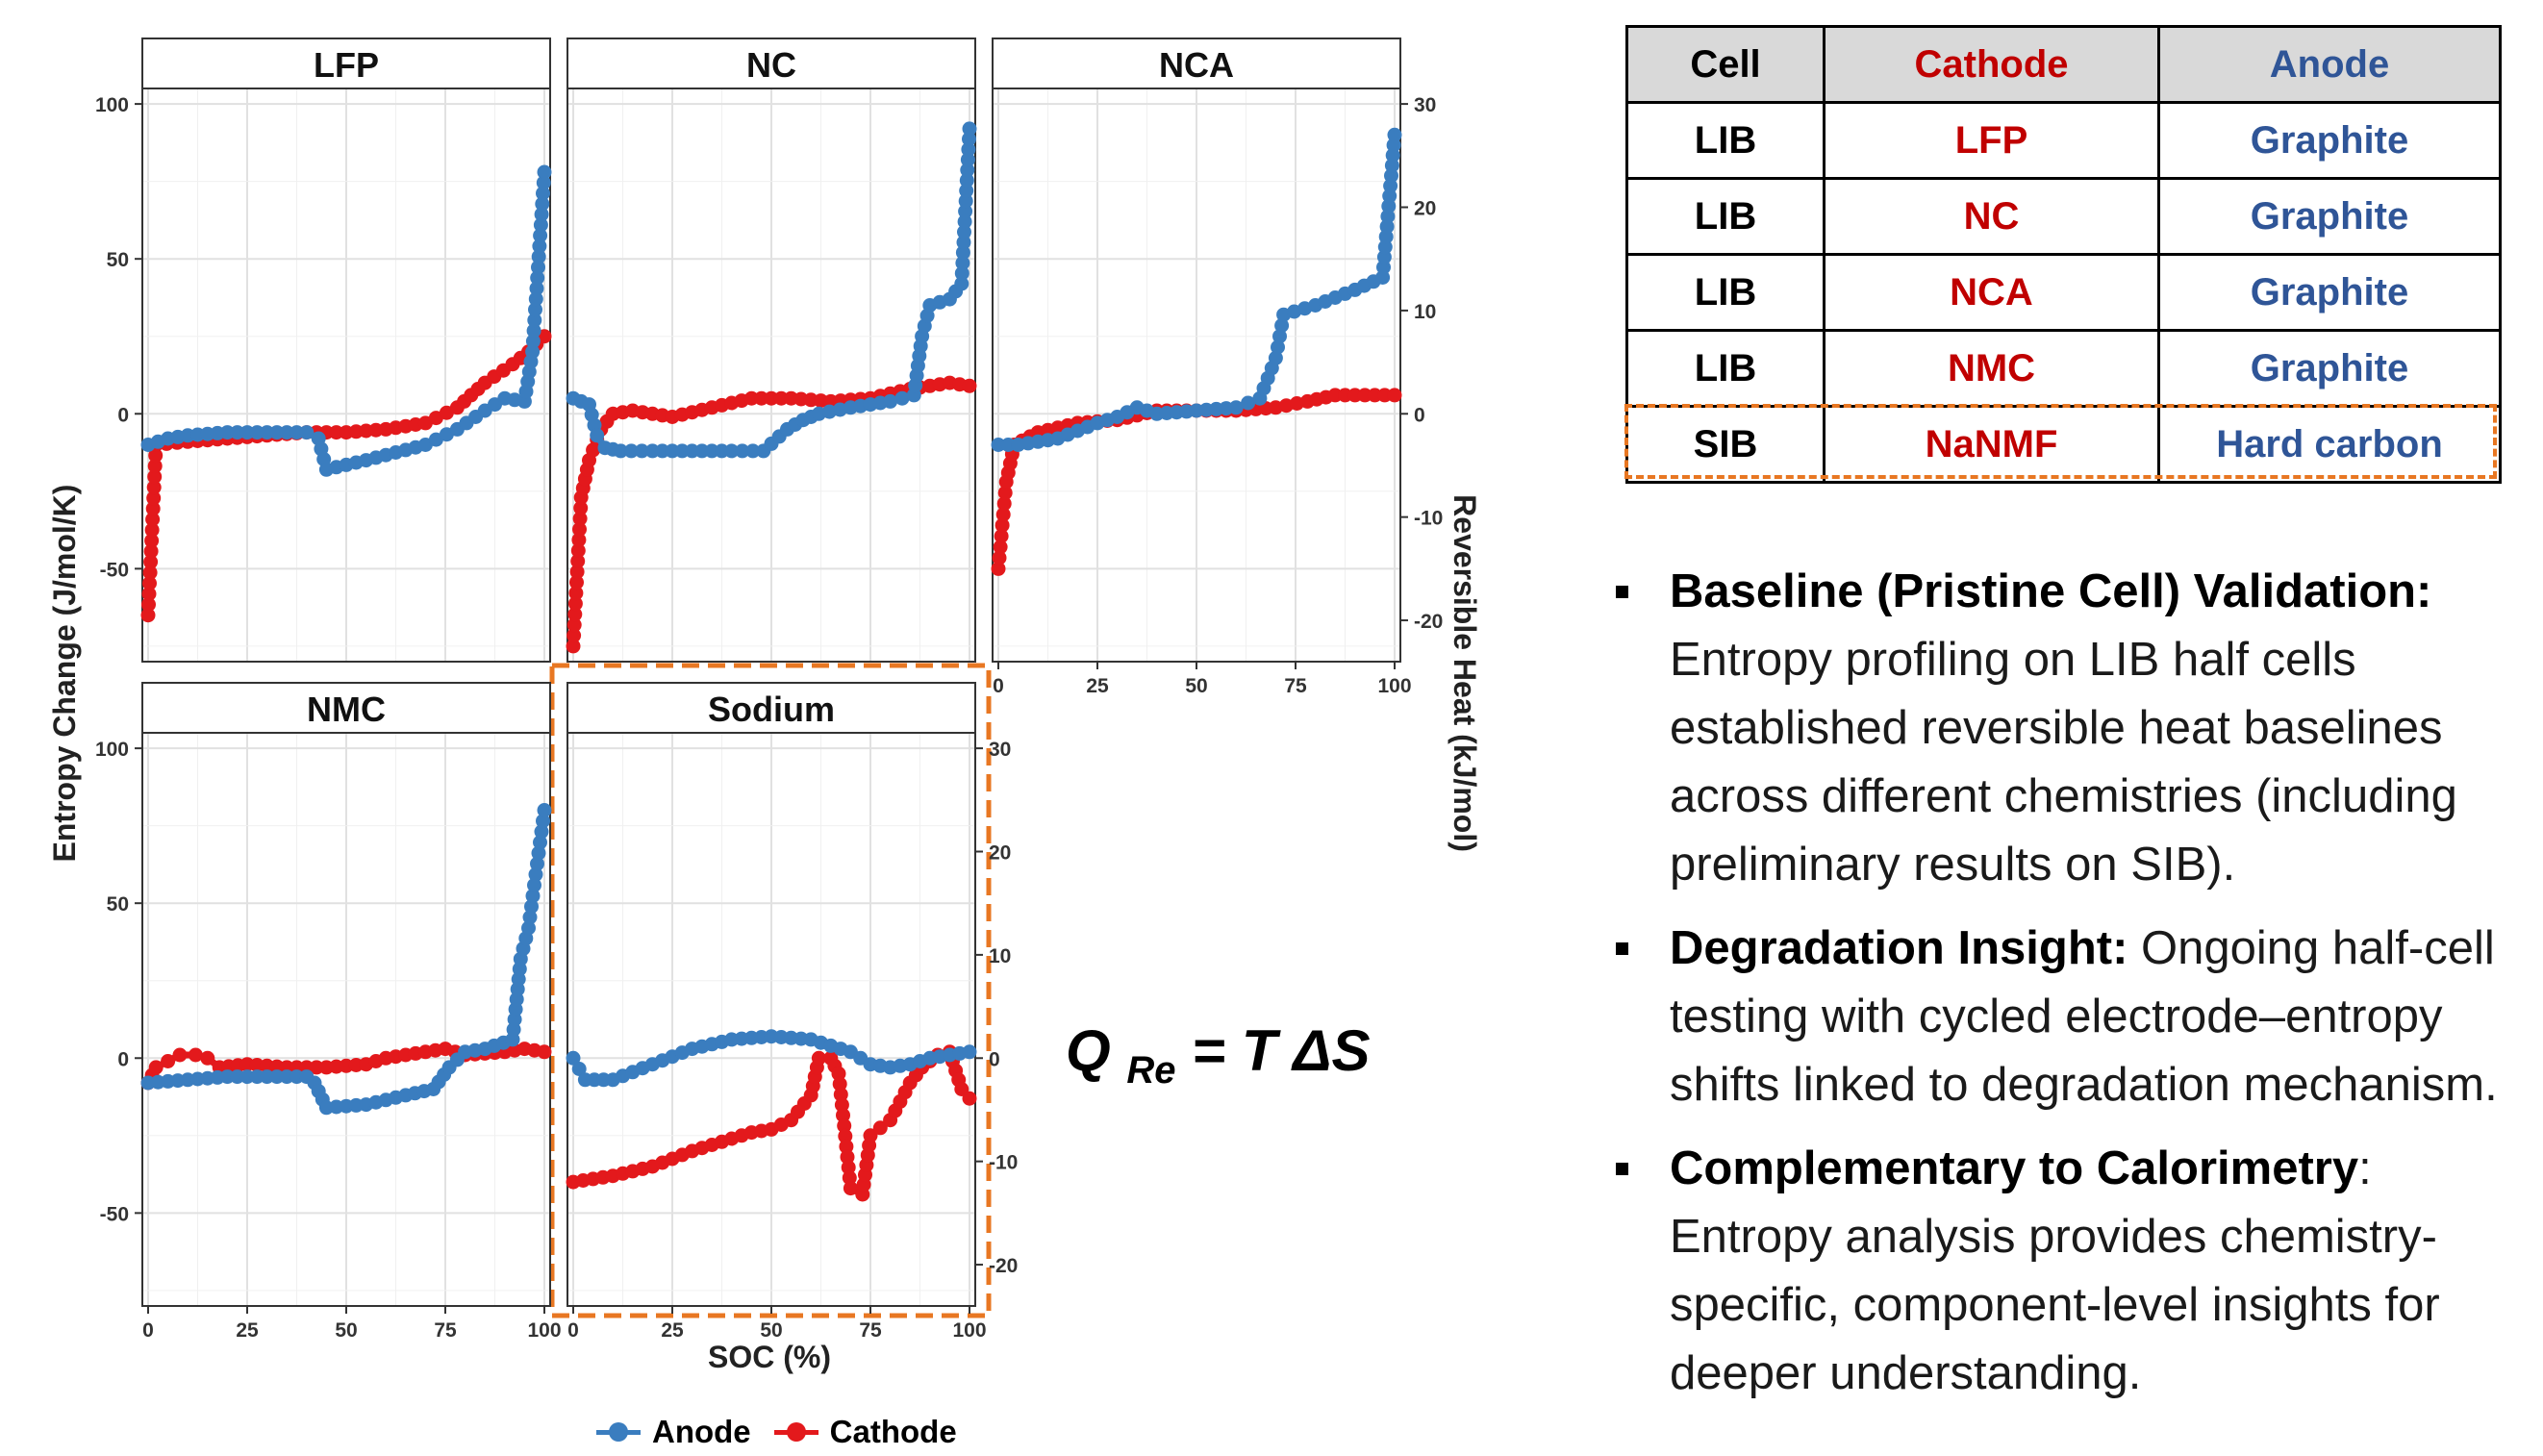 This screenshot has height=1456, width=2543. I want to click on facet-title: NC, so click(771, 65).